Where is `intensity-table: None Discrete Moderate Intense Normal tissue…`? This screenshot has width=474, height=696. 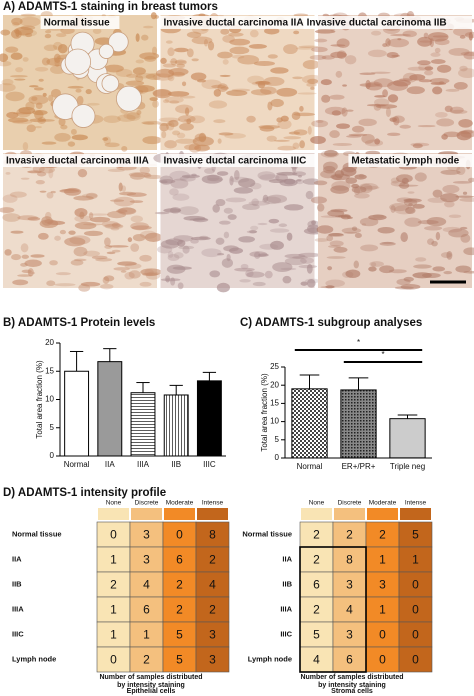 intensity-table: None Discrete Moderate Intense Normal tissue… is located at coordinates (337, 597).